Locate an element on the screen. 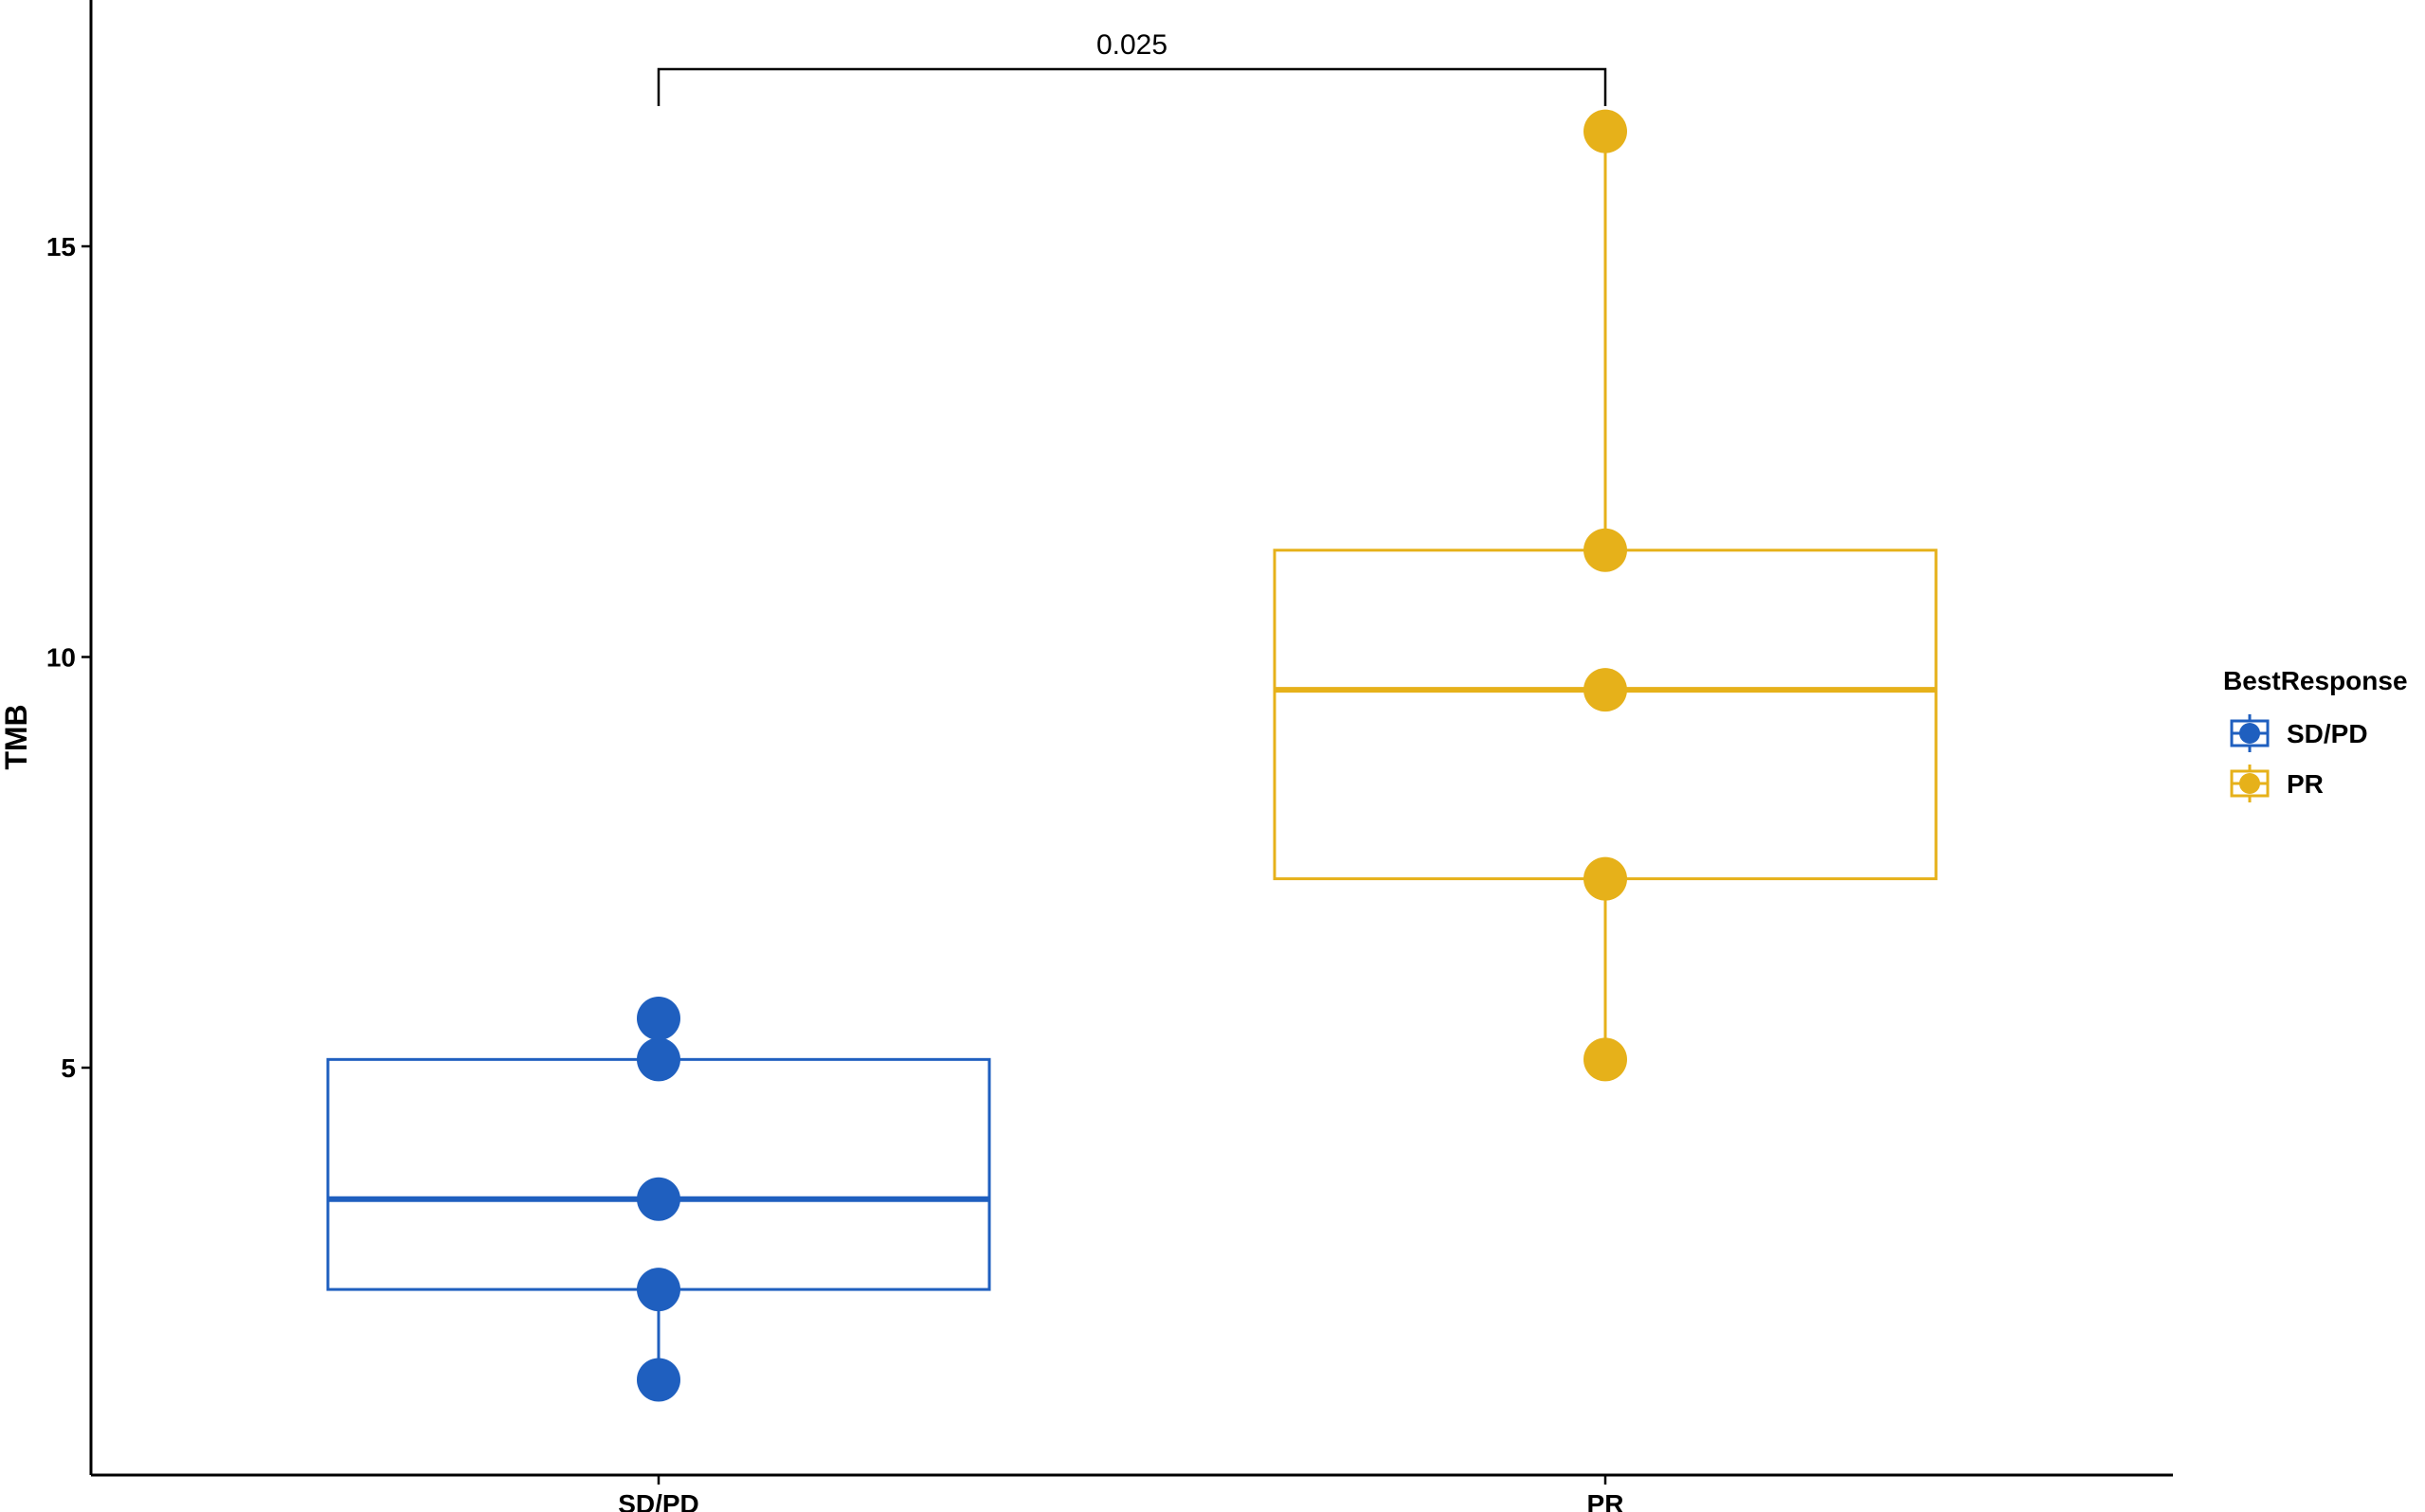 This screenshot has width=2425, height=1512. legend: BestResponse SD/PD PR is located at coordinates (2315, 734).